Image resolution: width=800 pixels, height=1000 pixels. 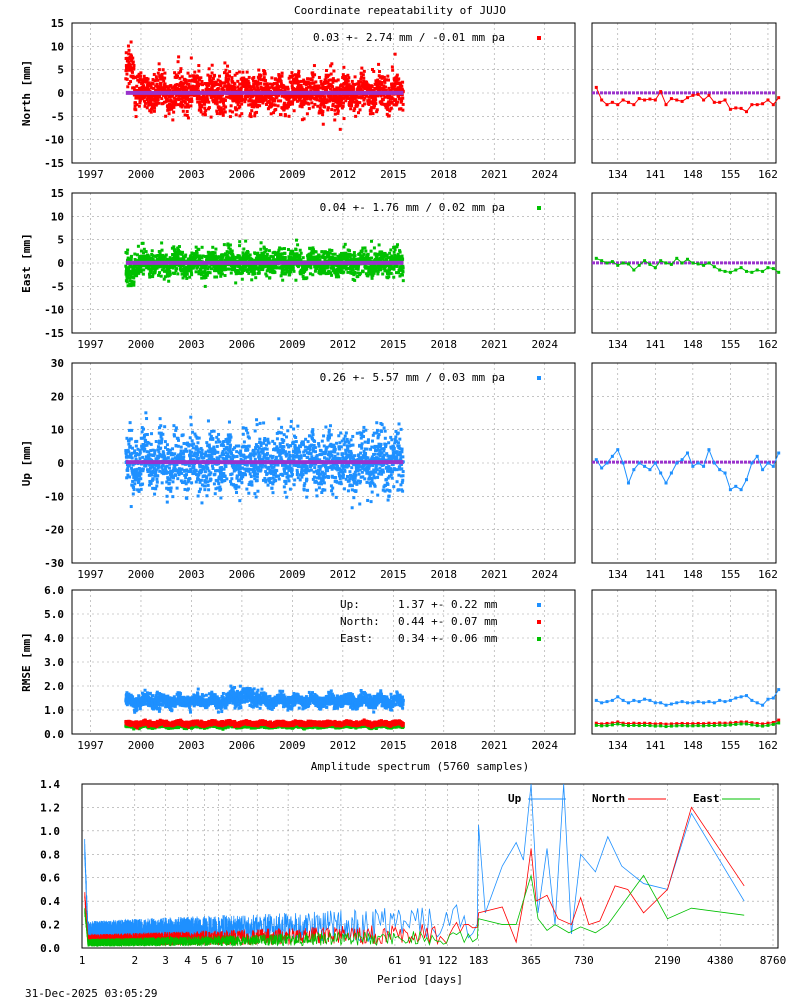 I want to click on detail-x-tick-label: 148, so click(x=693, y=574).